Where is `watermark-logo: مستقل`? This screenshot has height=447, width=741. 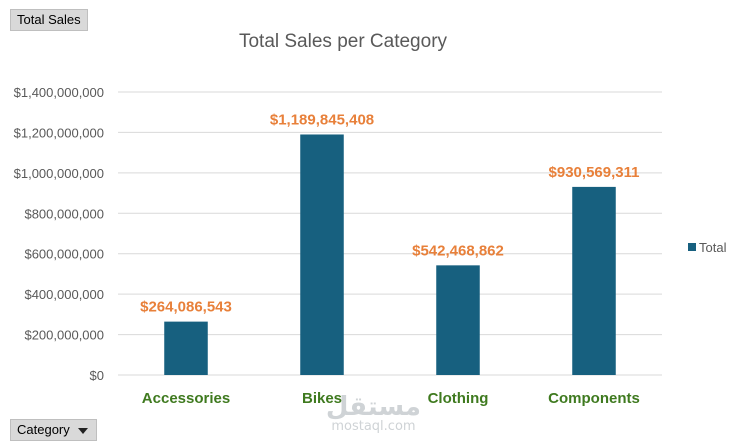
watermark-logo: مستقل is located at coordinates (373, 407).